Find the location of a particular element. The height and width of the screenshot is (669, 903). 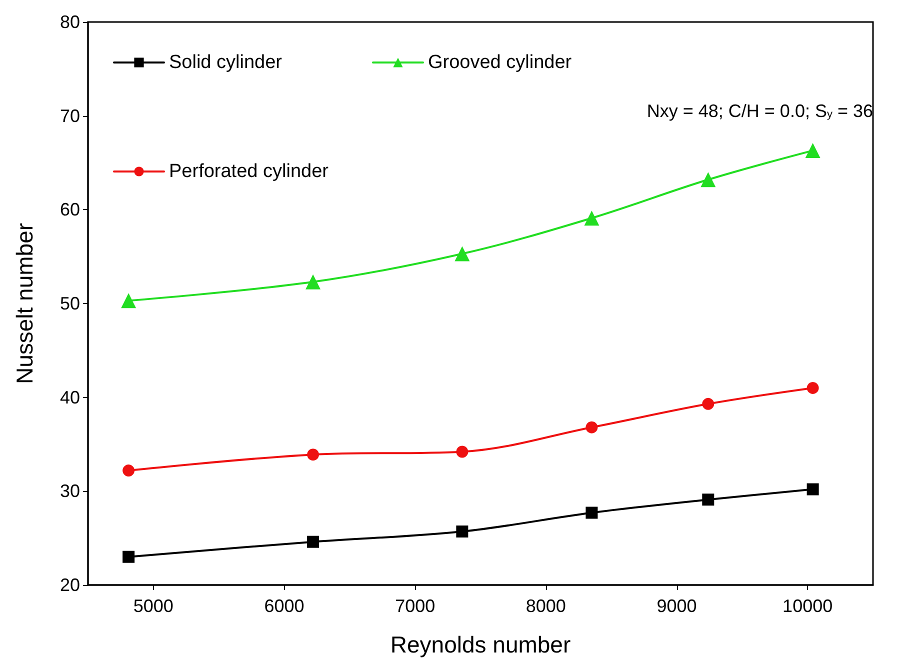

legend-label: Perforated cylinder is located at coordinates (249, 171).